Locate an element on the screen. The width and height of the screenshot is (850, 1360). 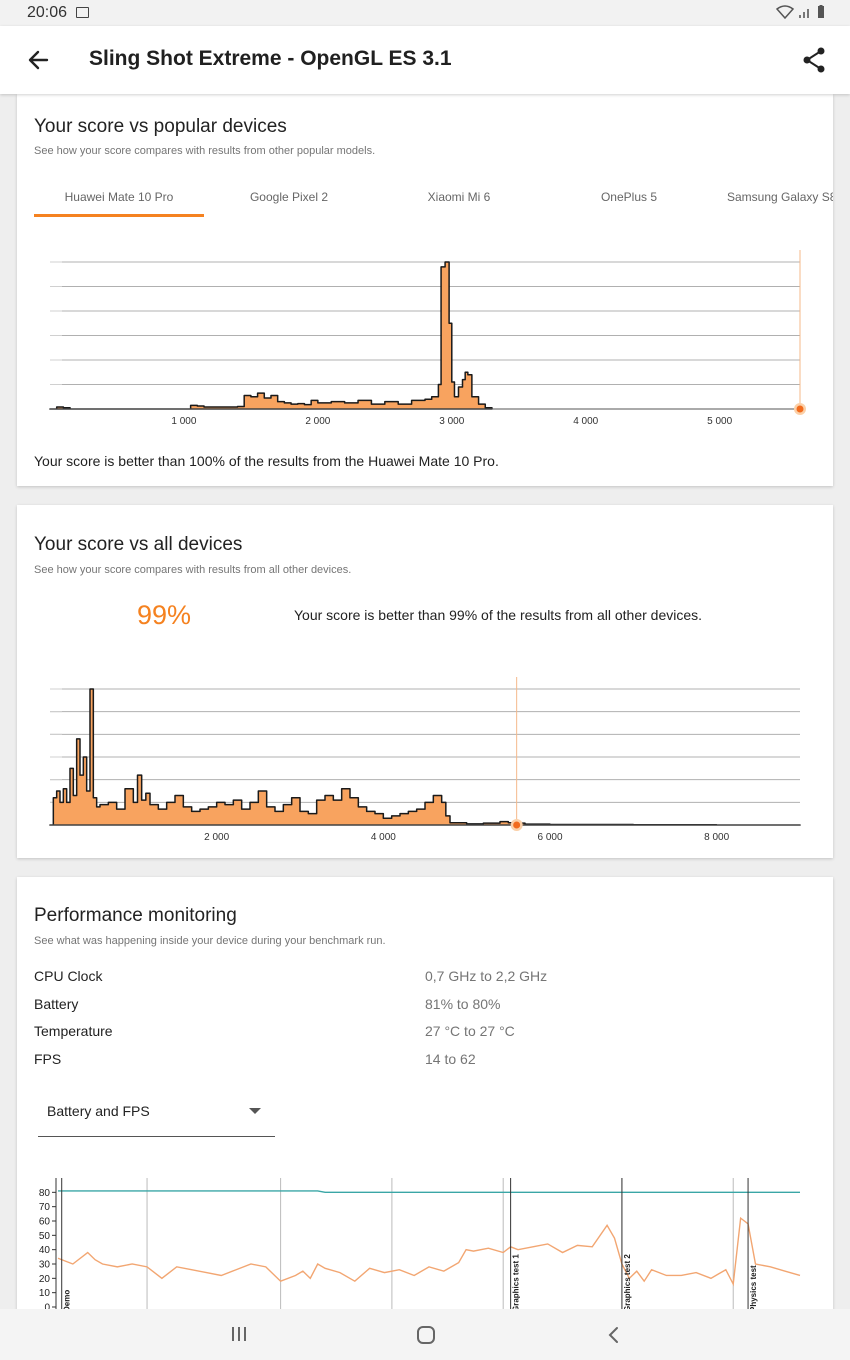
stat-label-cpu-clock: CPU Clock is located at coordinates (68, 976).